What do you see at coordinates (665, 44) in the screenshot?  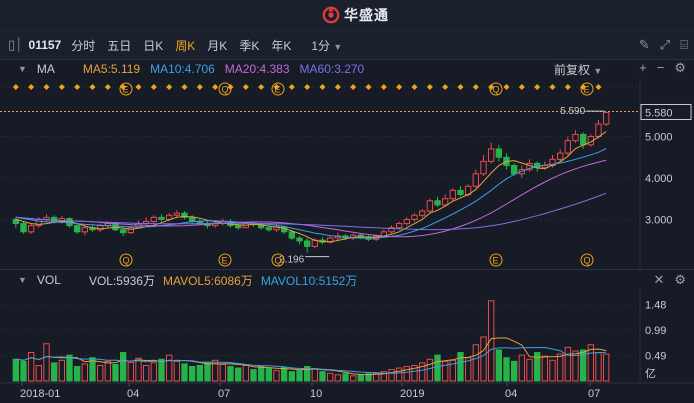 I see `expand-icon: ⤢` at bounding box center [665, 44].